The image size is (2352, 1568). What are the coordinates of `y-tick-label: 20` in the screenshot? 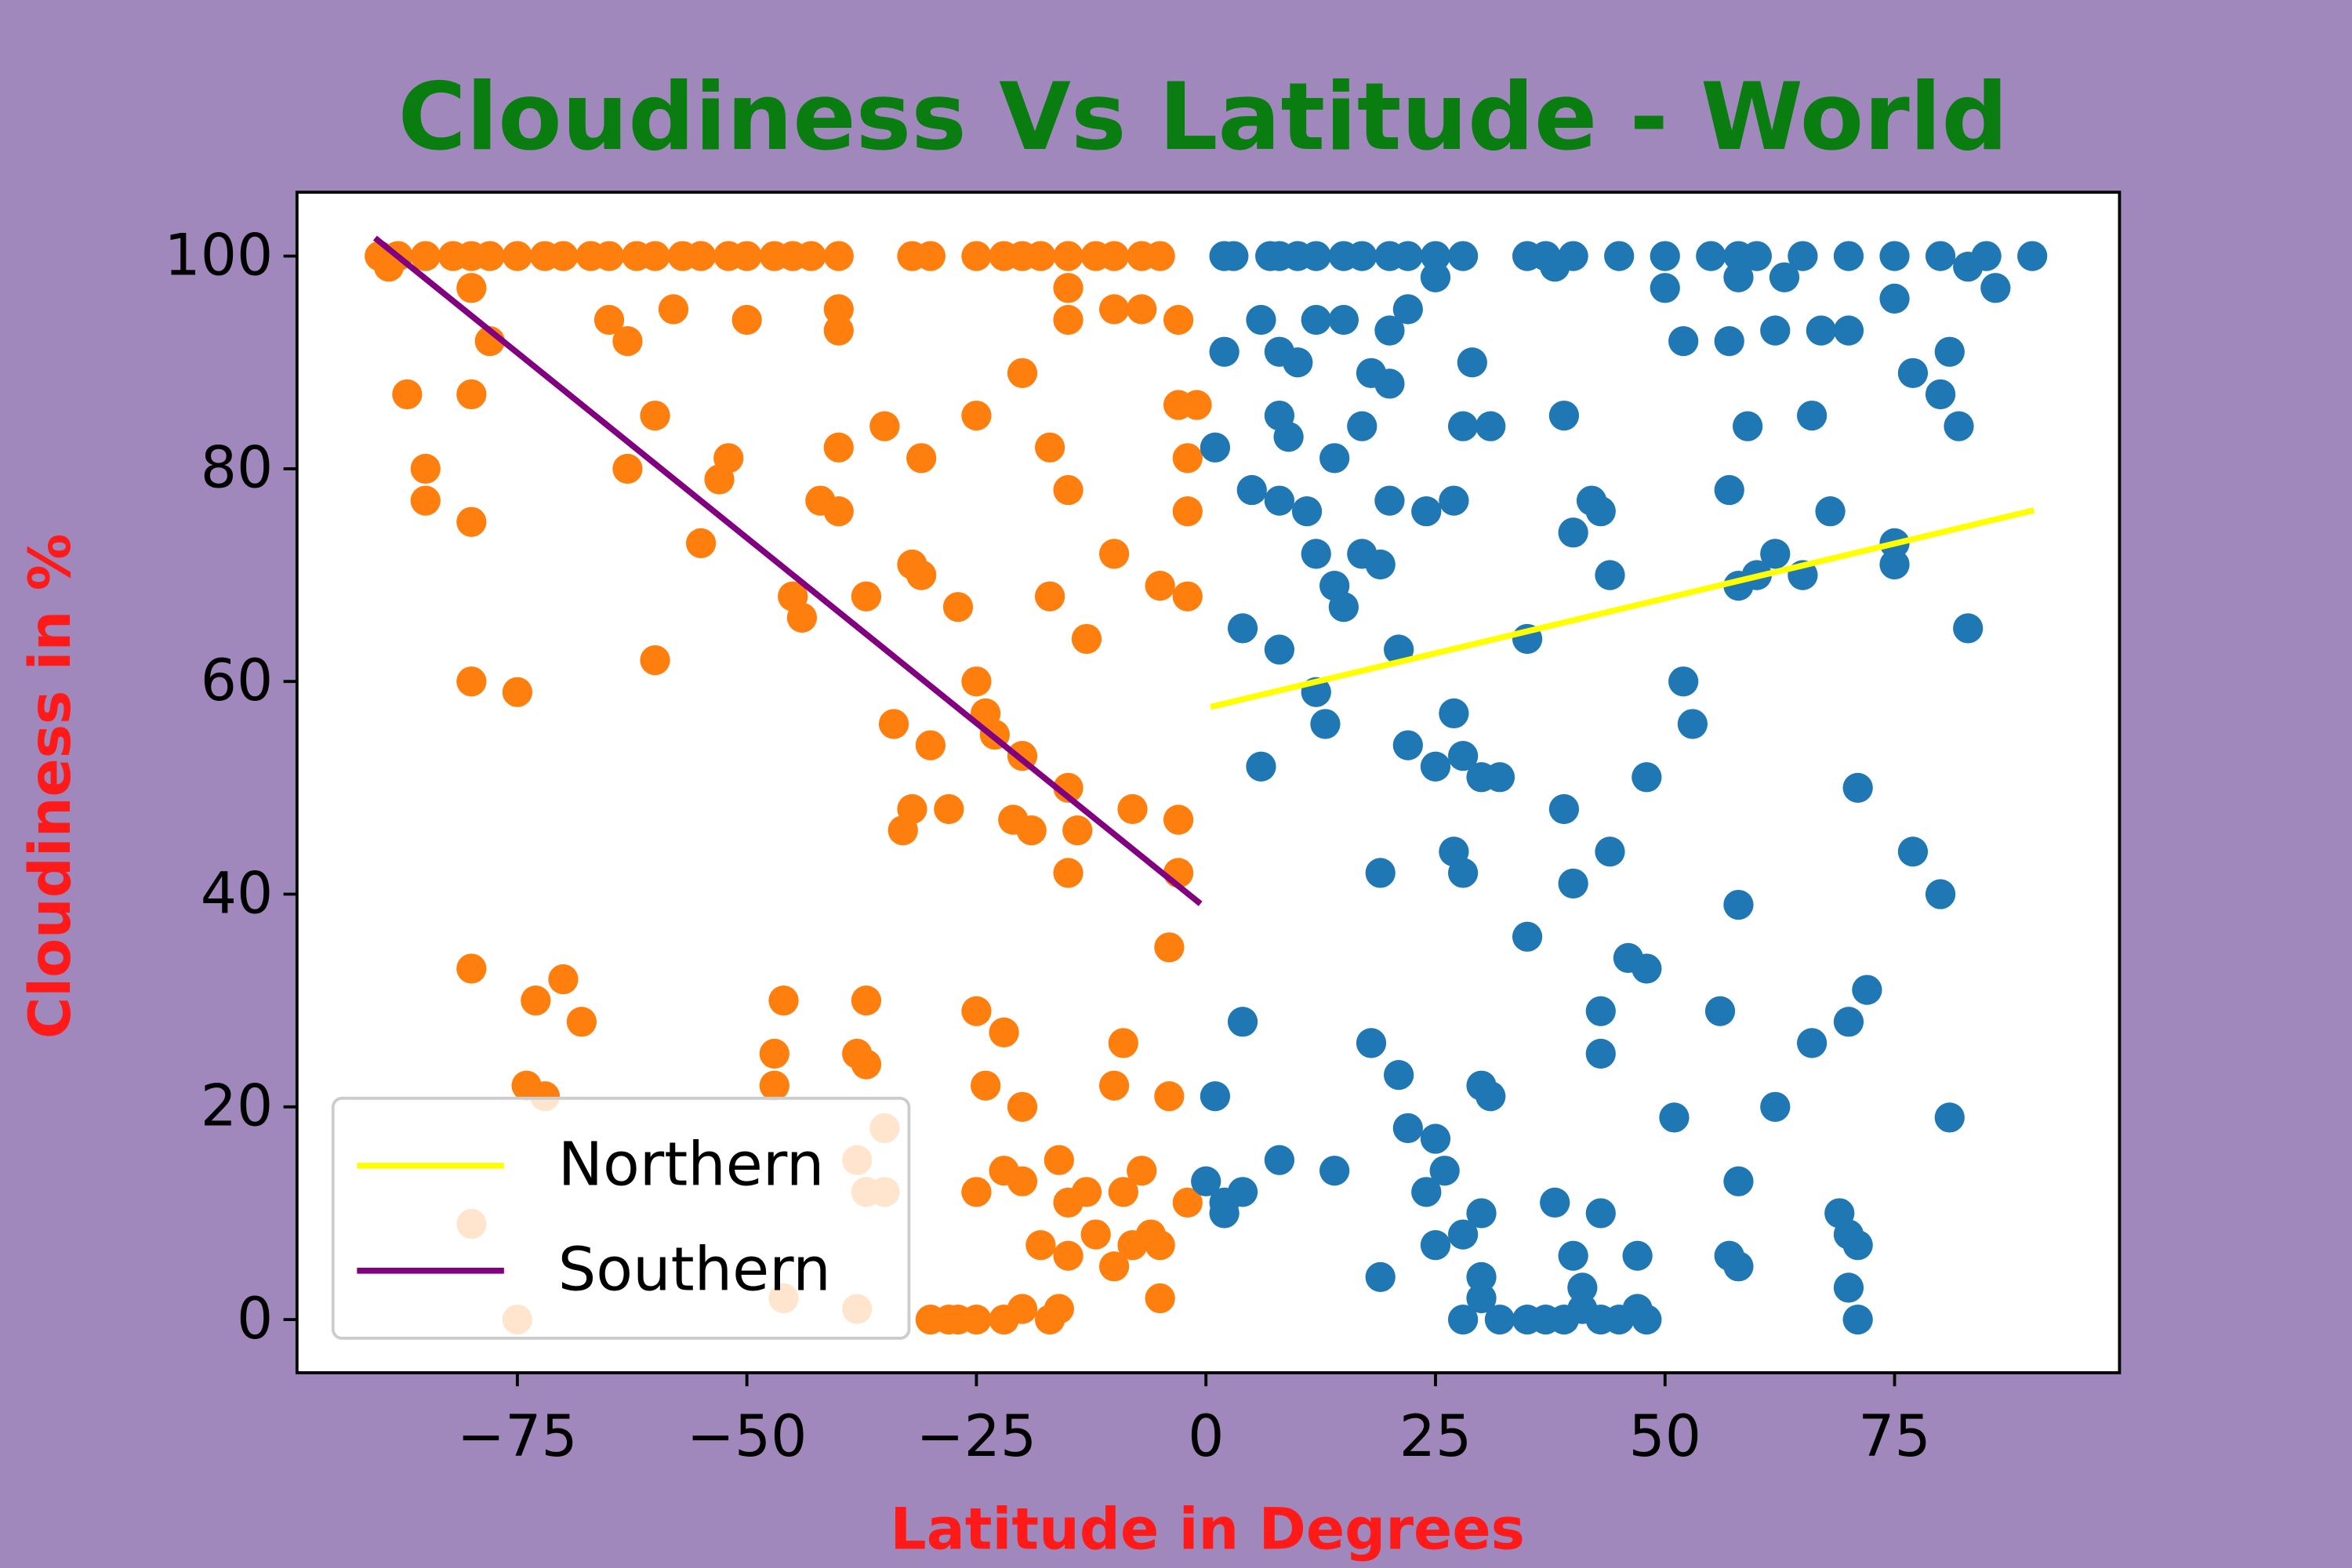 It's located at (238, 1107).